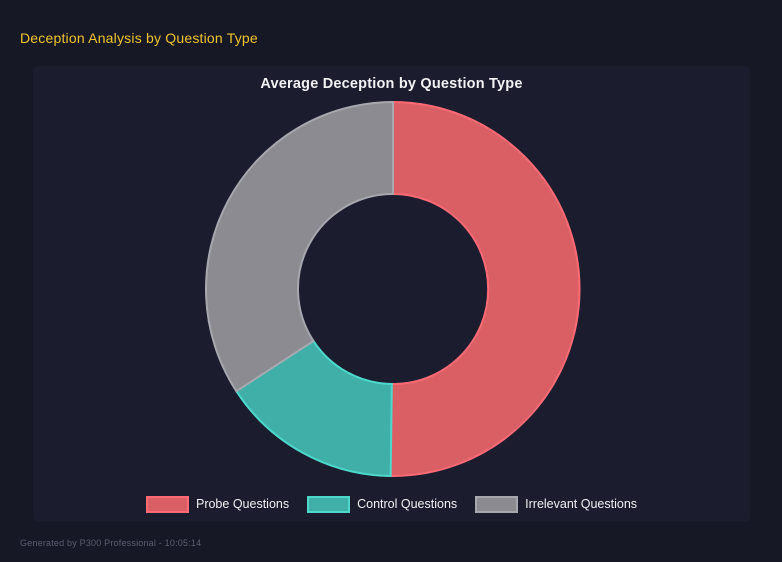 The height and width of the screenshot is (562, 782). I want to click on legend-swatch-control-questions, so click(329, 504).